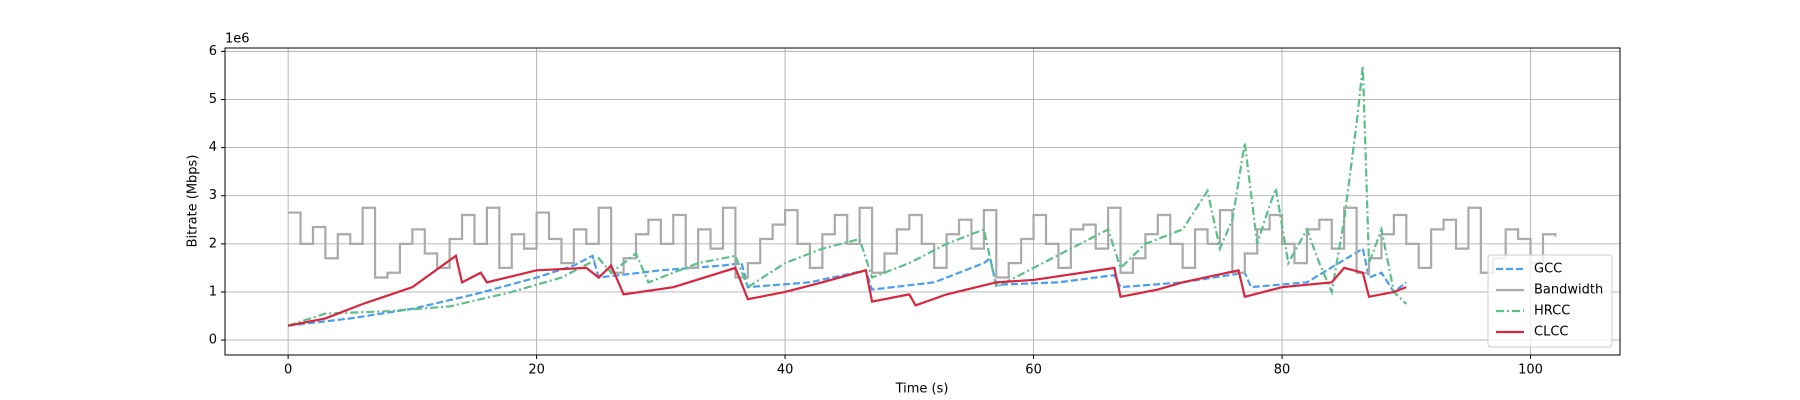 The image size is (1800, 400). Describe the element at coordinates (922, 389) in the screenshot. I see `x-axis-label: Time (s)` at that location.